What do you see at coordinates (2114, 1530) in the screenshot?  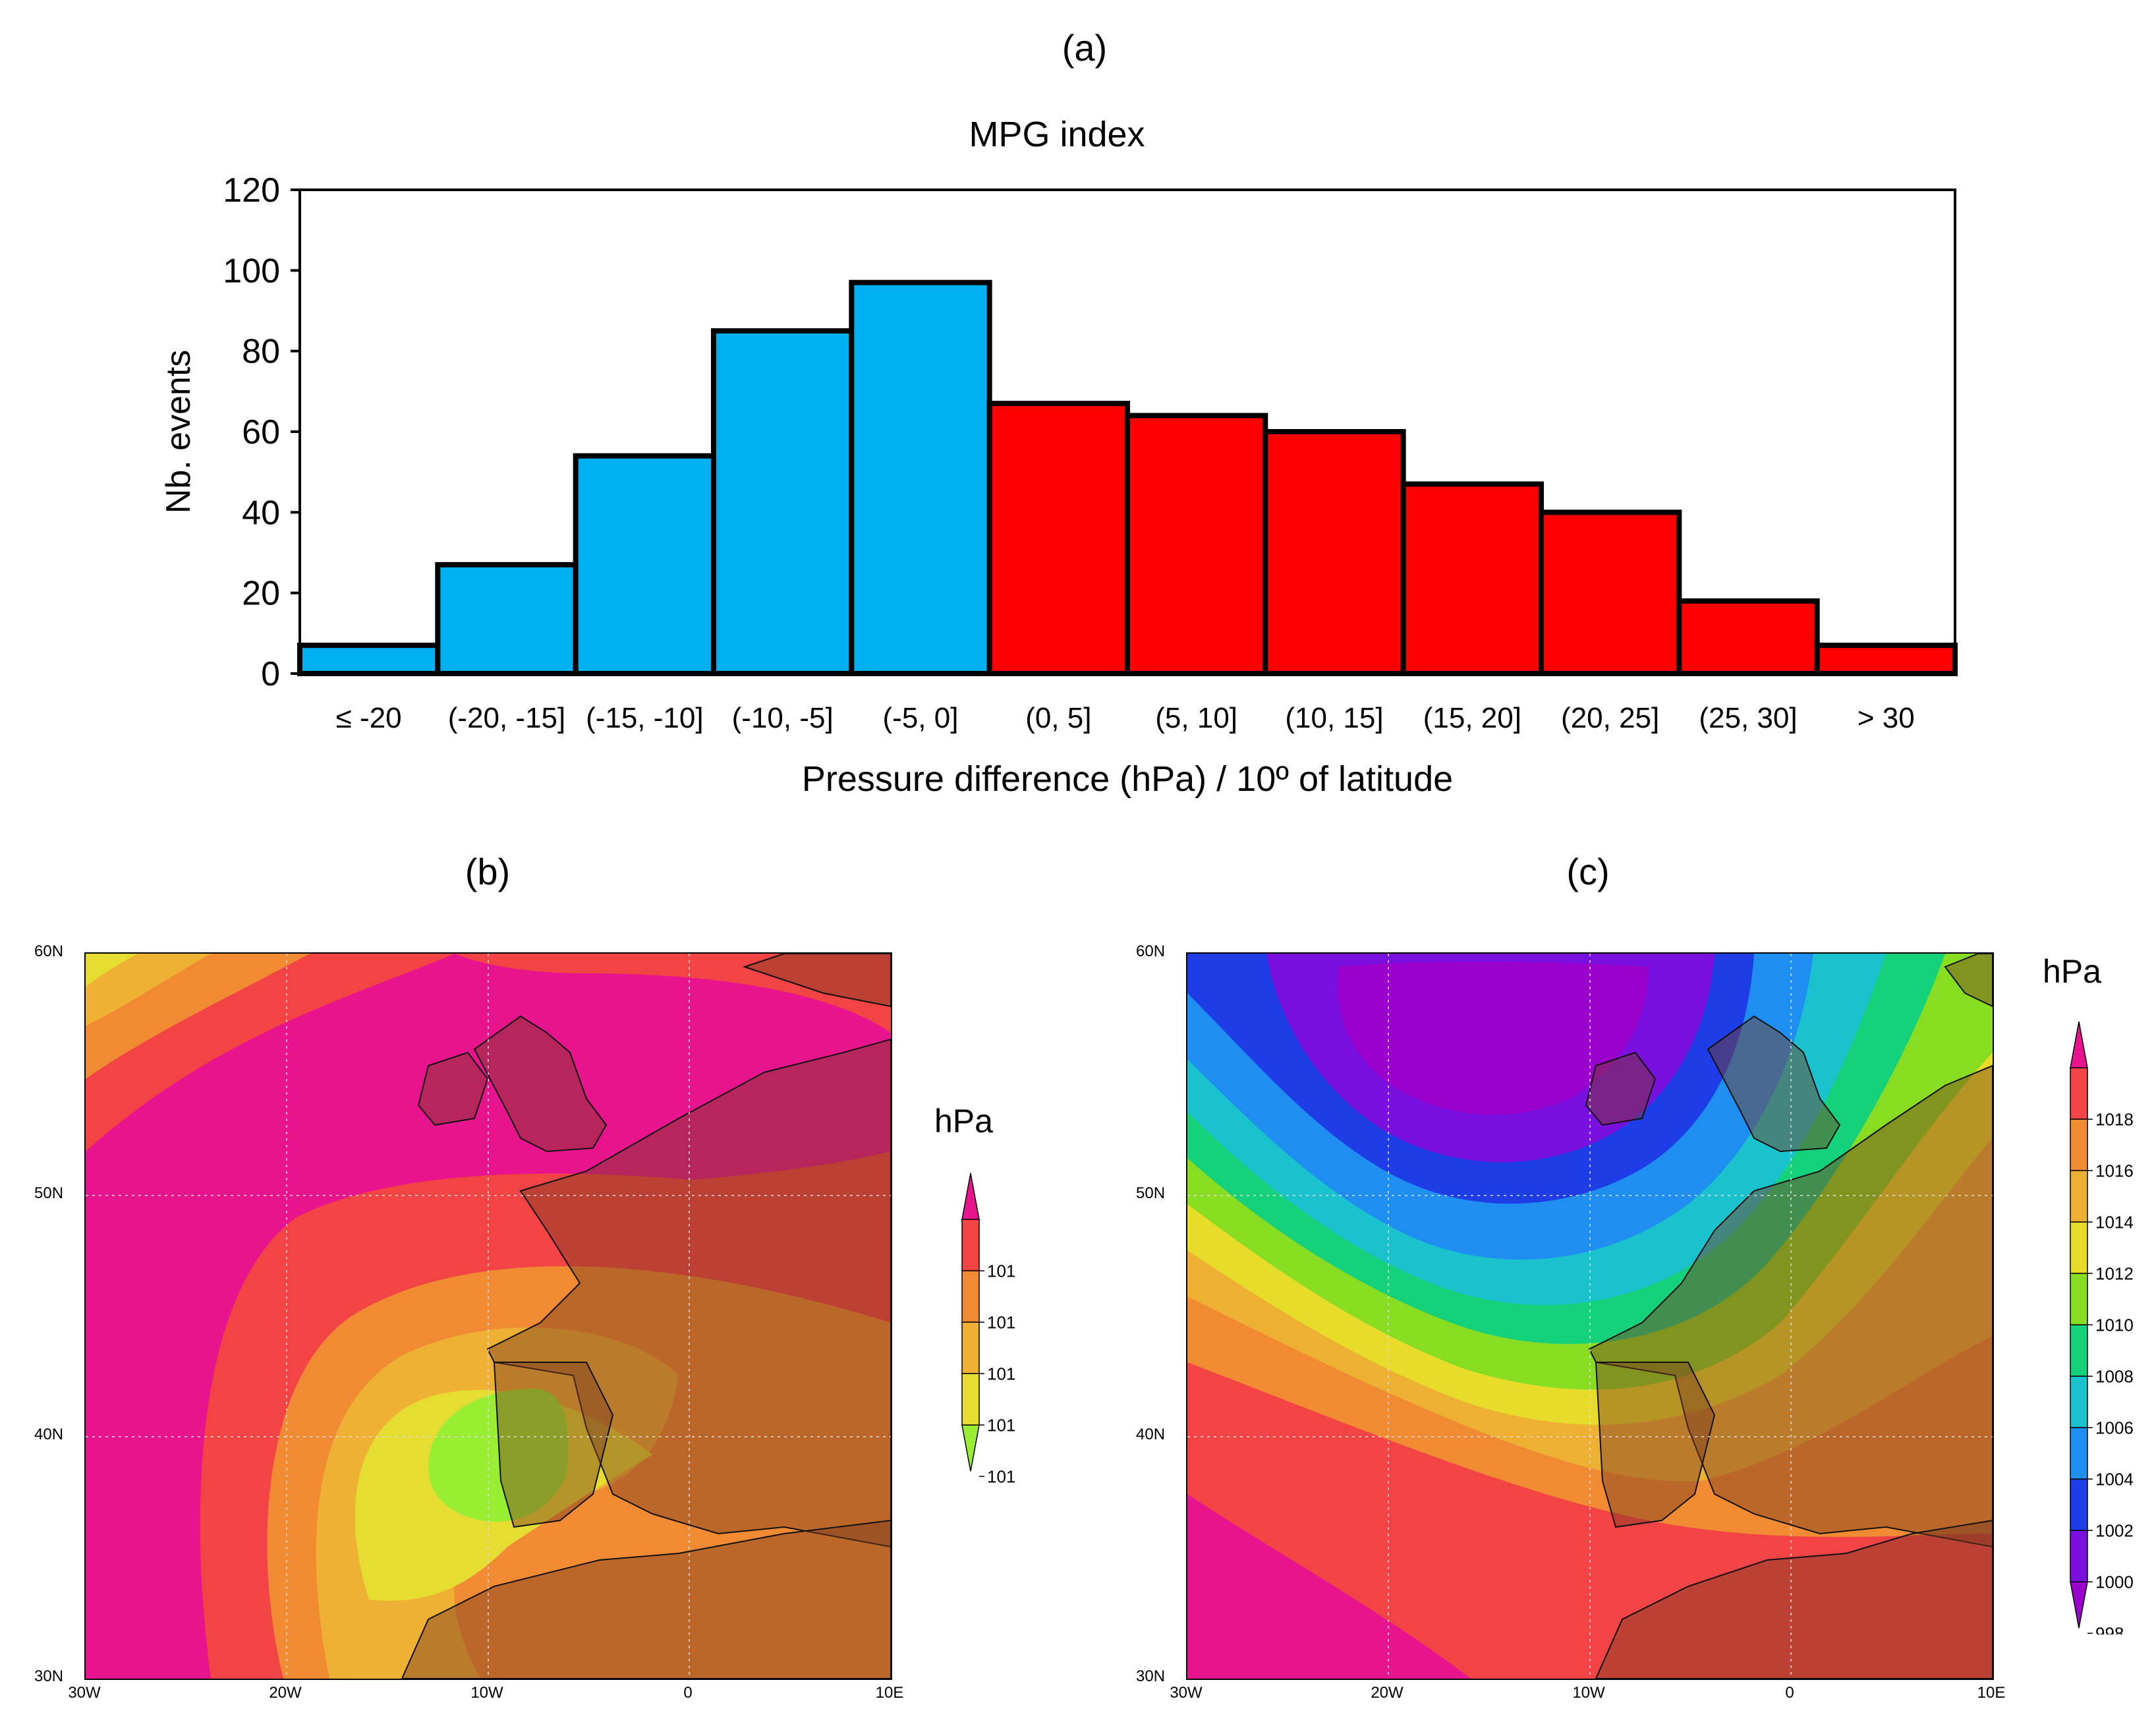 I see `colorbar-label: 1002` at bounding box center [2114, 1530].